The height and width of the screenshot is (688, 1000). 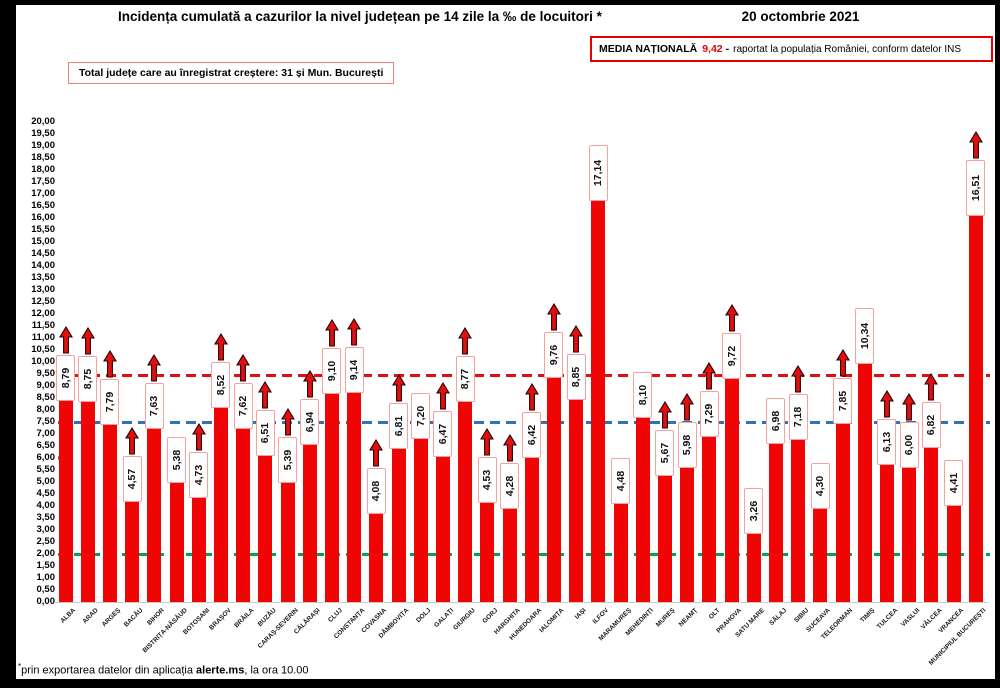 What do you see at coordinates (598, 172) in the screenshot?
I see `bar-value-label: 17,14` at bounding box center [598, 172].